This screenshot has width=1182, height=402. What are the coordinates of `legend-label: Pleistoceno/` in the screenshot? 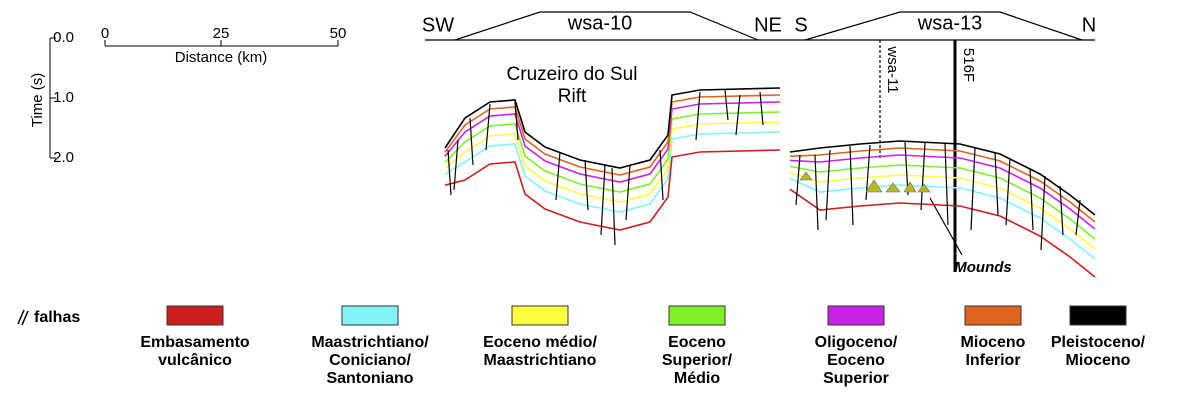 It's located at (1098, 342).